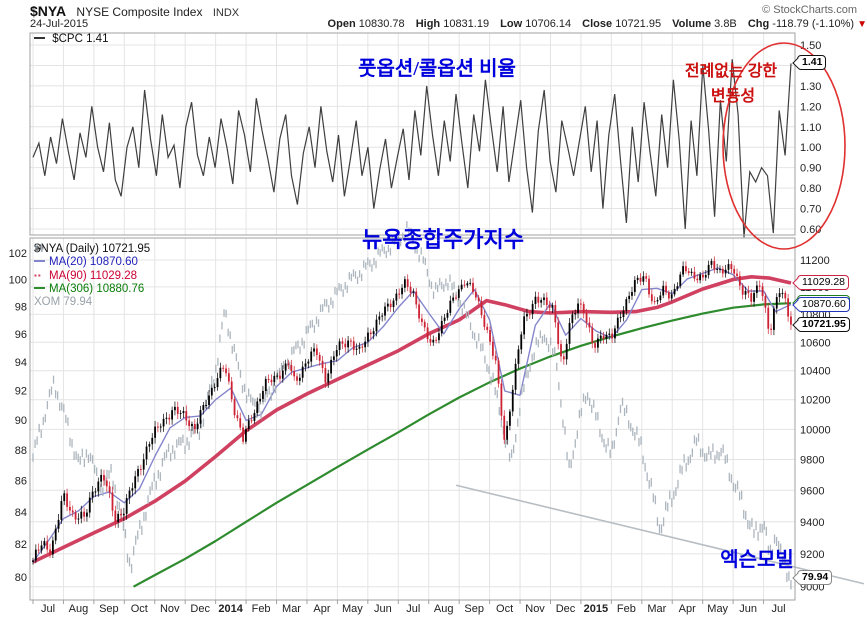  What do you see at coordinates (79, 609) in the screenshot?
I see `svg-text: Aug` at bounding box center [79, 609].